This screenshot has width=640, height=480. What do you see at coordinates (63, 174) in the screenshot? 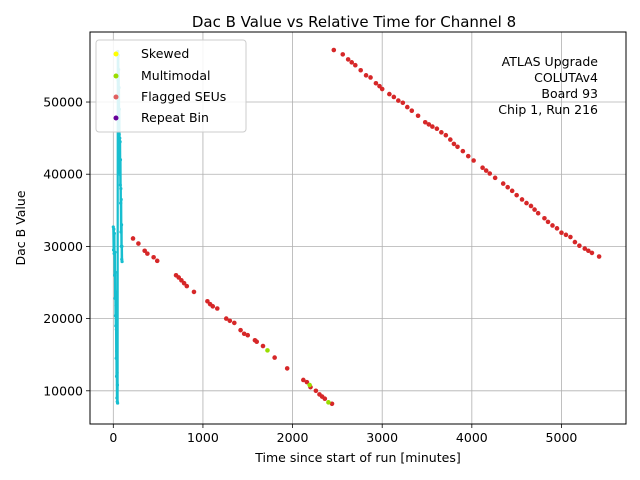
I see `y-tick-label: 40000` at bounding box center [63, 174].